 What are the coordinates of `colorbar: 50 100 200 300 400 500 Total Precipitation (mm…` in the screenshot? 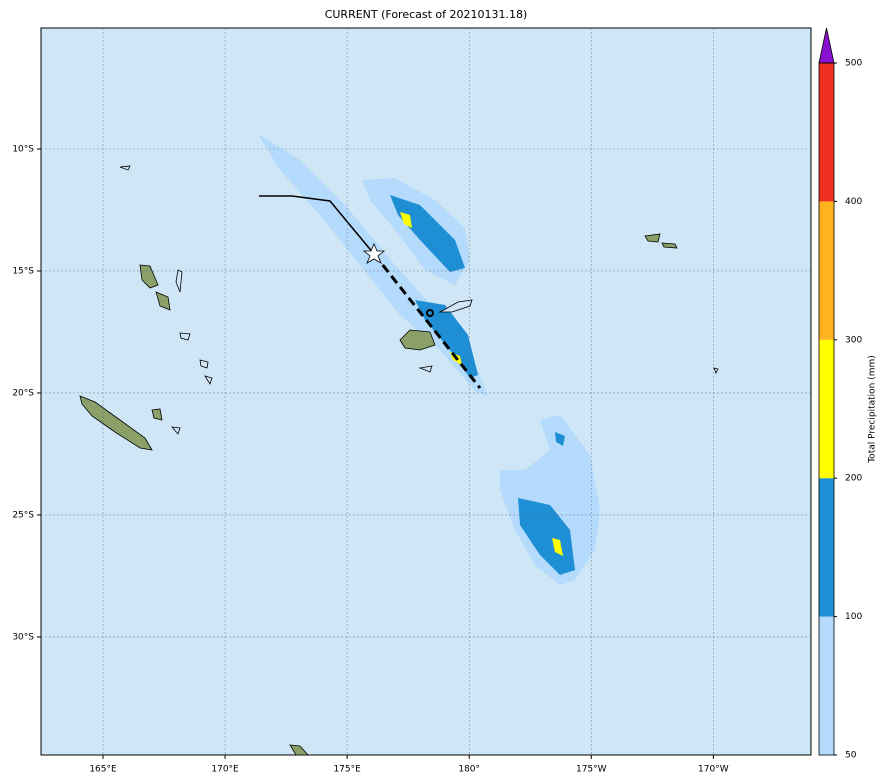 It's located at (848, 394).